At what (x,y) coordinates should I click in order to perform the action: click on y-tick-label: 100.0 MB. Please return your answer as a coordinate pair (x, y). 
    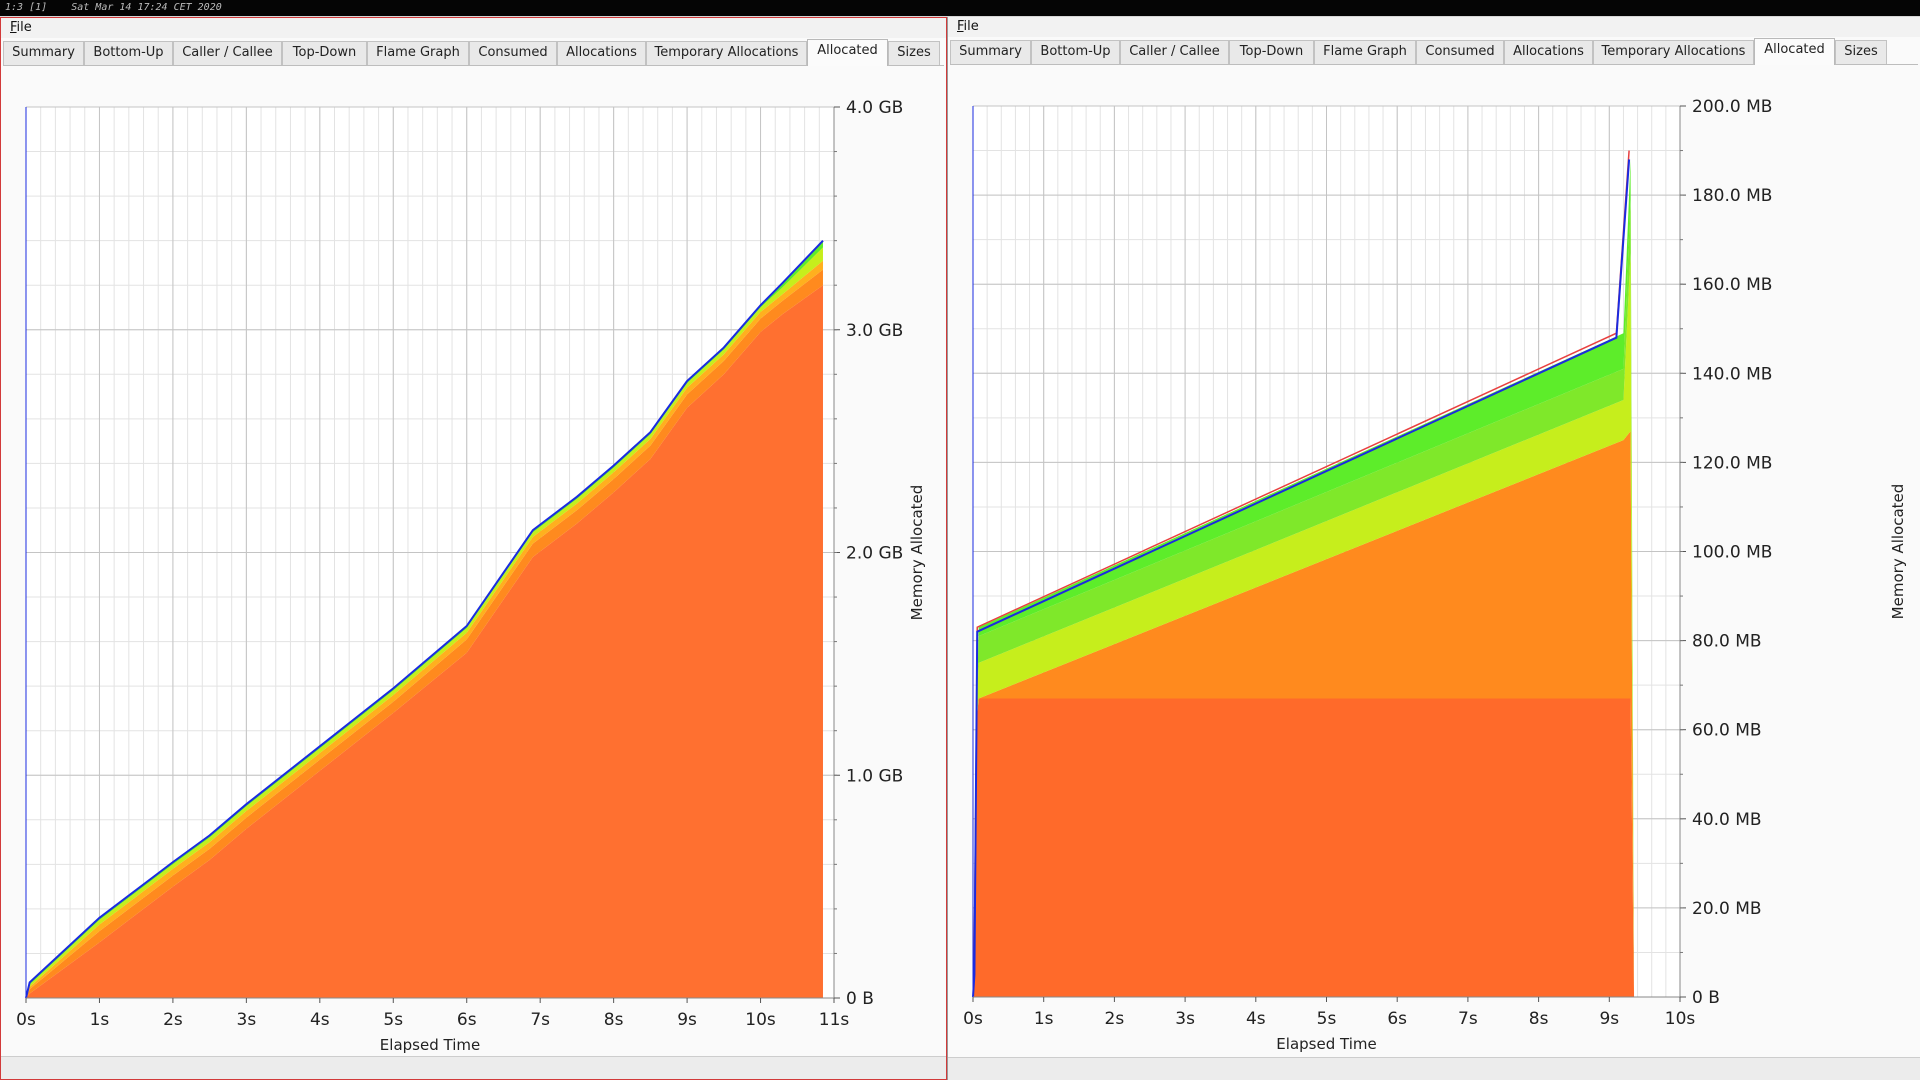
    Looking at the image, I should click on (1732, 553).